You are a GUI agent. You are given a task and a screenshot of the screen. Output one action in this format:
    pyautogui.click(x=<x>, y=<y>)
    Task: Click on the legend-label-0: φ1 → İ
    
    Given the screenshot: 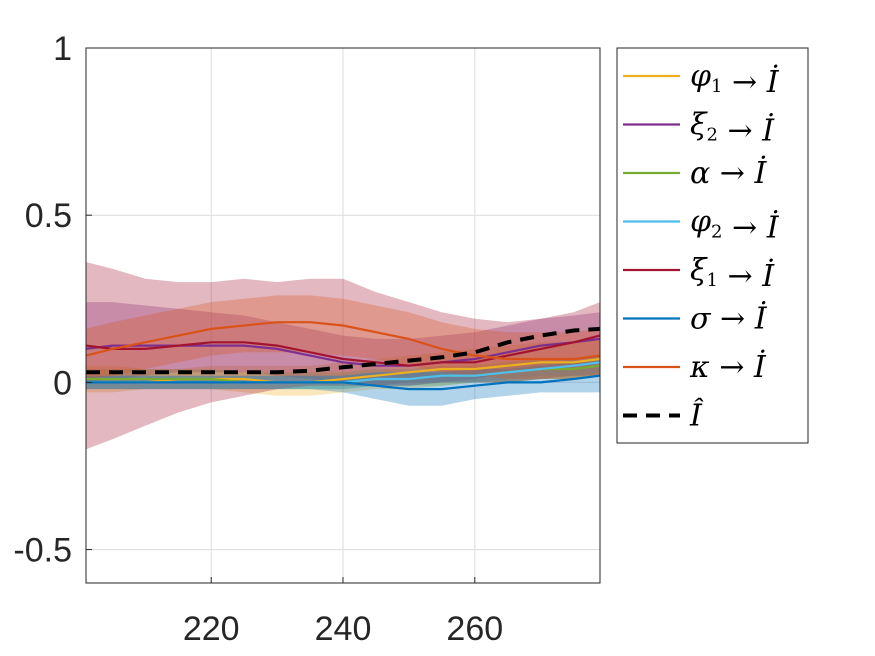 What is the action you would take?
    pyautogui.click(x=735, y=79)
    